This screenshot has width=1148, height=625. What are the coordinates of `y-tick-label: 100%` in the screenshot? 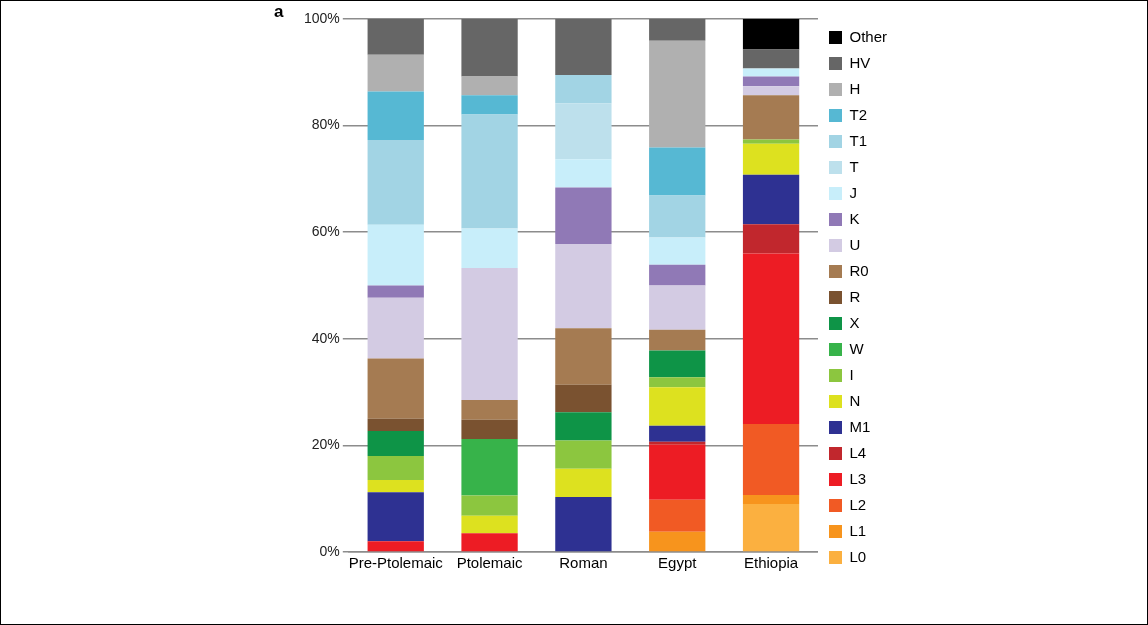 It's located at (321, 17).